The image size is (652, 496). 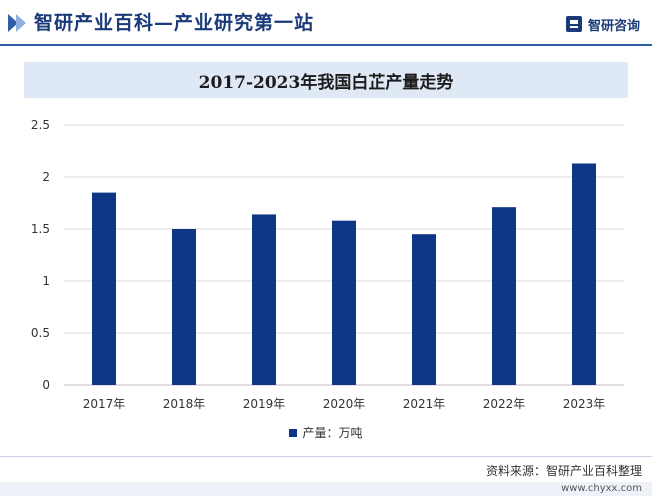 What do you see at coordinates (46, 177) in the screenshot?
I see `y-tick-label: 2` at bounding box center [46, 177].